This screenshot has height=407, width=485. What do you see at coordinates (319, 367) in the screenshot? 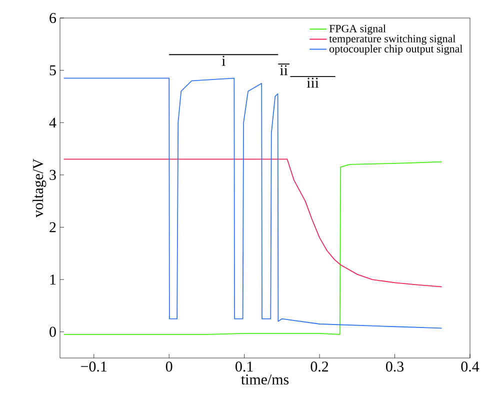
I see `x-tick-label: 0.2` at bounding box center [319, 367].